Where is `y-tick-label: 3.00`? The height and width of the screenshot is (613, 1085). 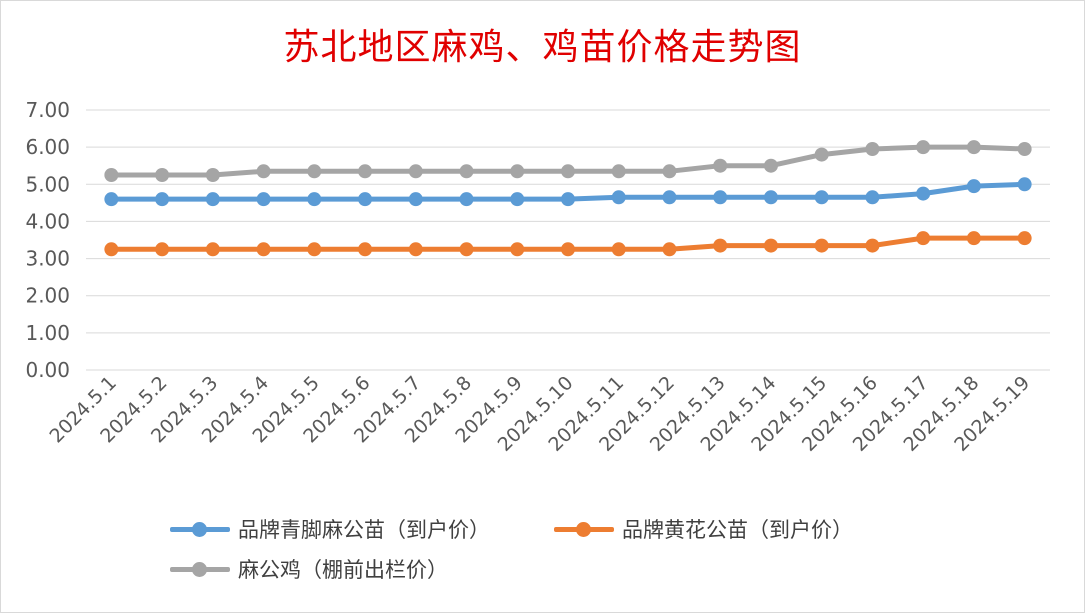
y-tick-label: 3.00 is located at coordinates (47, 259).